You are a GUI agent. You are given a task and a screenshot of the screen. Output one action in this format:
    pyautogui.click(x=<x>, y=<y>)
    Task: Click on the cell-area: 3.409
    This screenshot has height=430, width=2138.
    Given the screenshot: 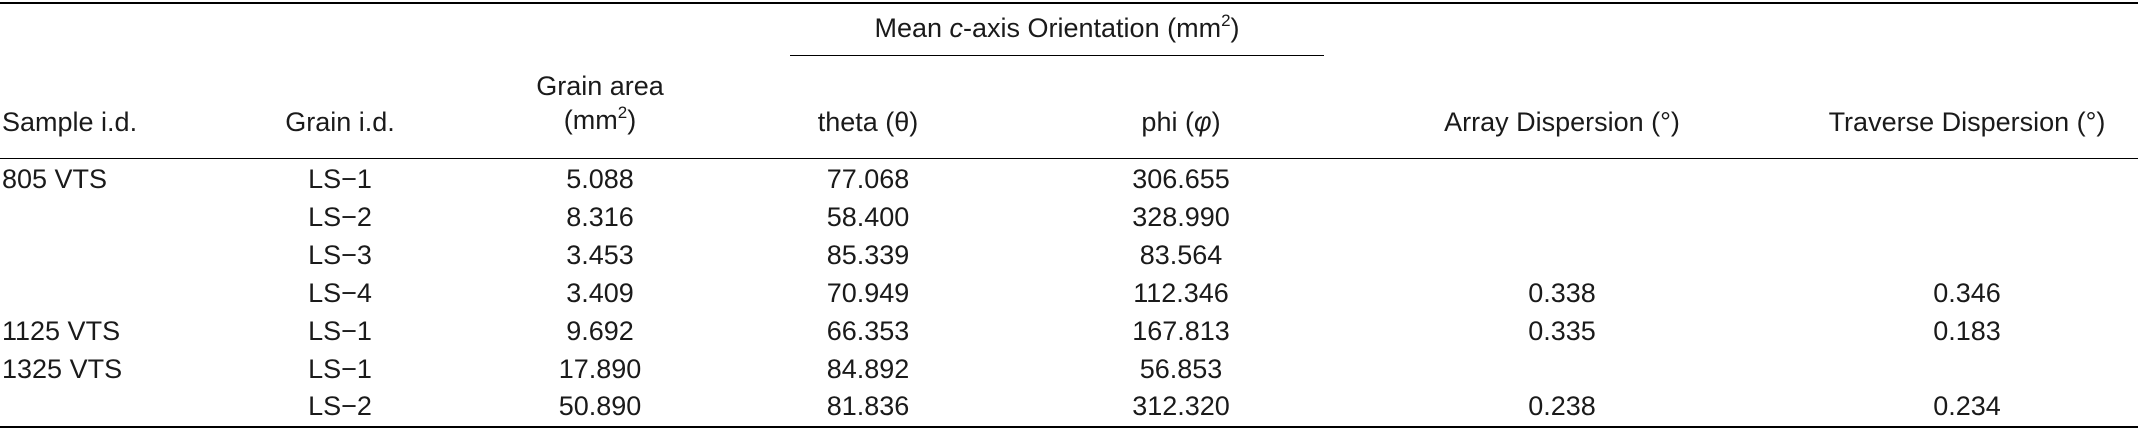 What is the action you would take?
    pyautogui.click(x=600, y=293)
    